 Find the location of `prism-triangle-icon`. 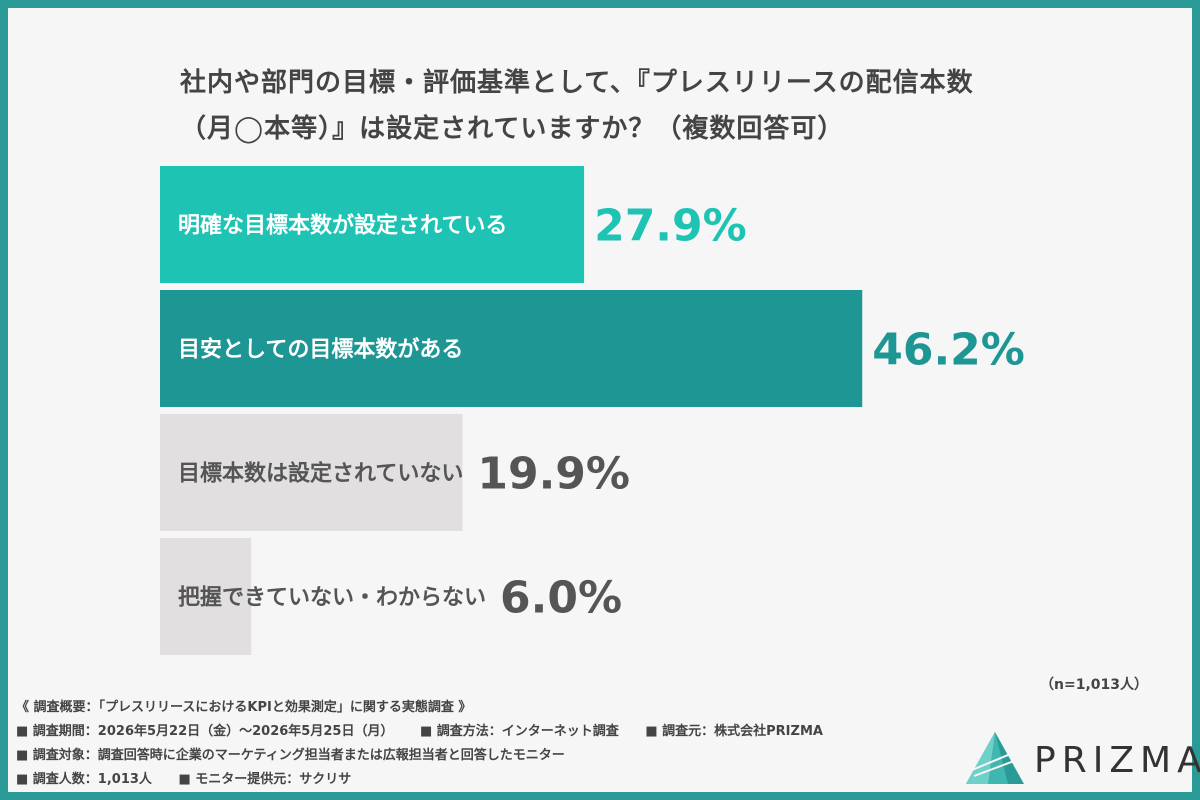

prism-triangle-icon is located at coordinates (995, 758).